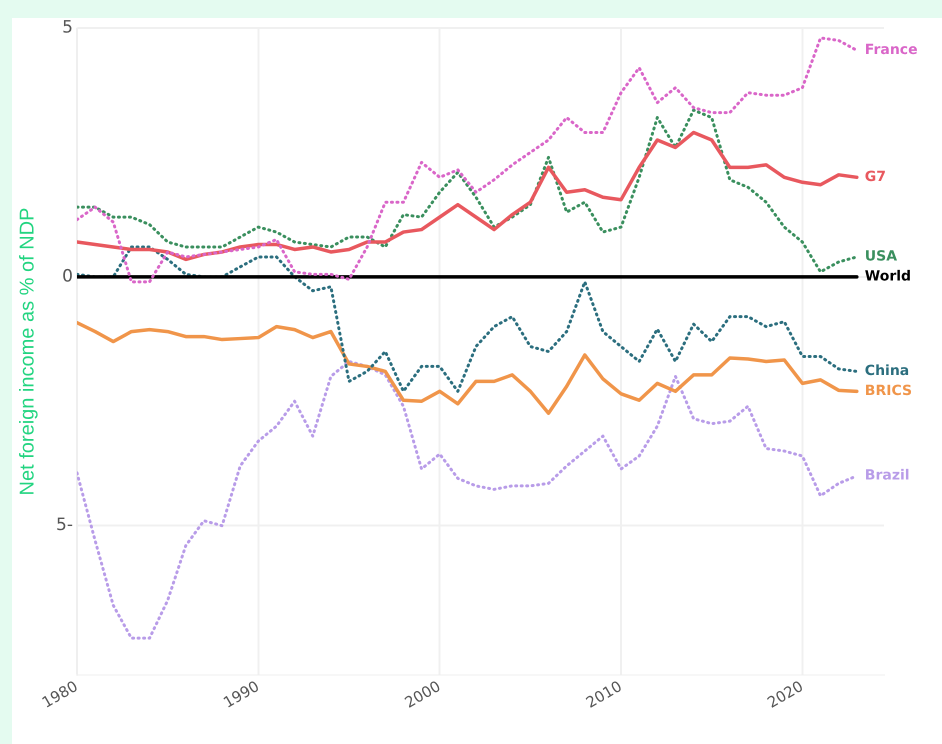 This screenshot has width=942, height=744. Describe the element at coordinates (67, 27) in the screenshot. I see `y-tick-label: 5` at that location.